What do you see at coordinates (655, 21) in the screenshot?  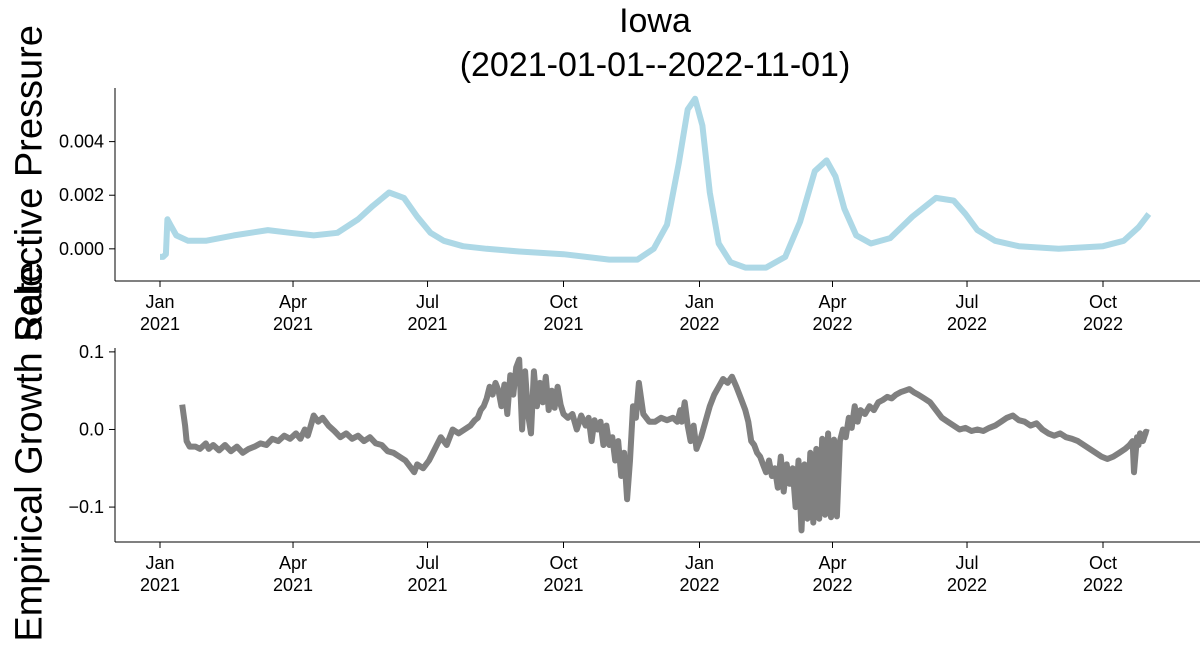 I see `chart-title-line1: Iowa` at bounding box center [655, 21].